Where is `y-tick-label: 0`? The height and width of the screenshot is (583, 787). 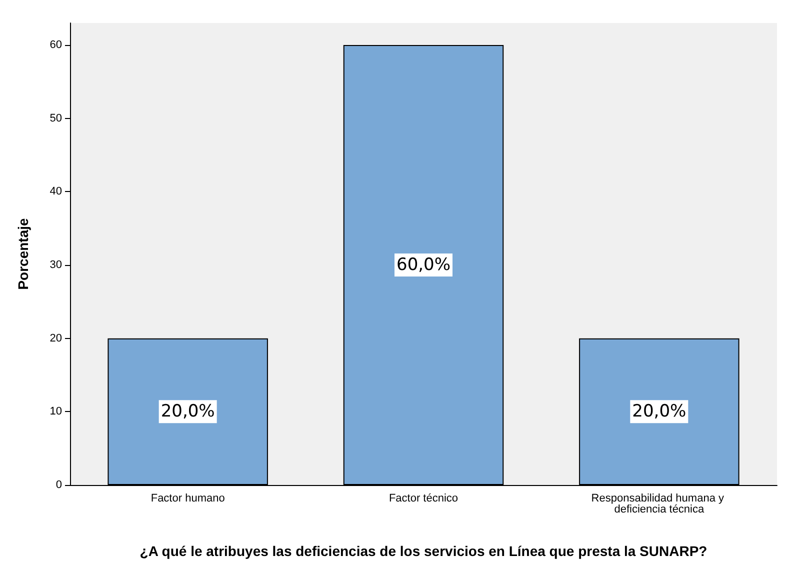 y-tick-label: 0 is located at coordinates (59, 485).